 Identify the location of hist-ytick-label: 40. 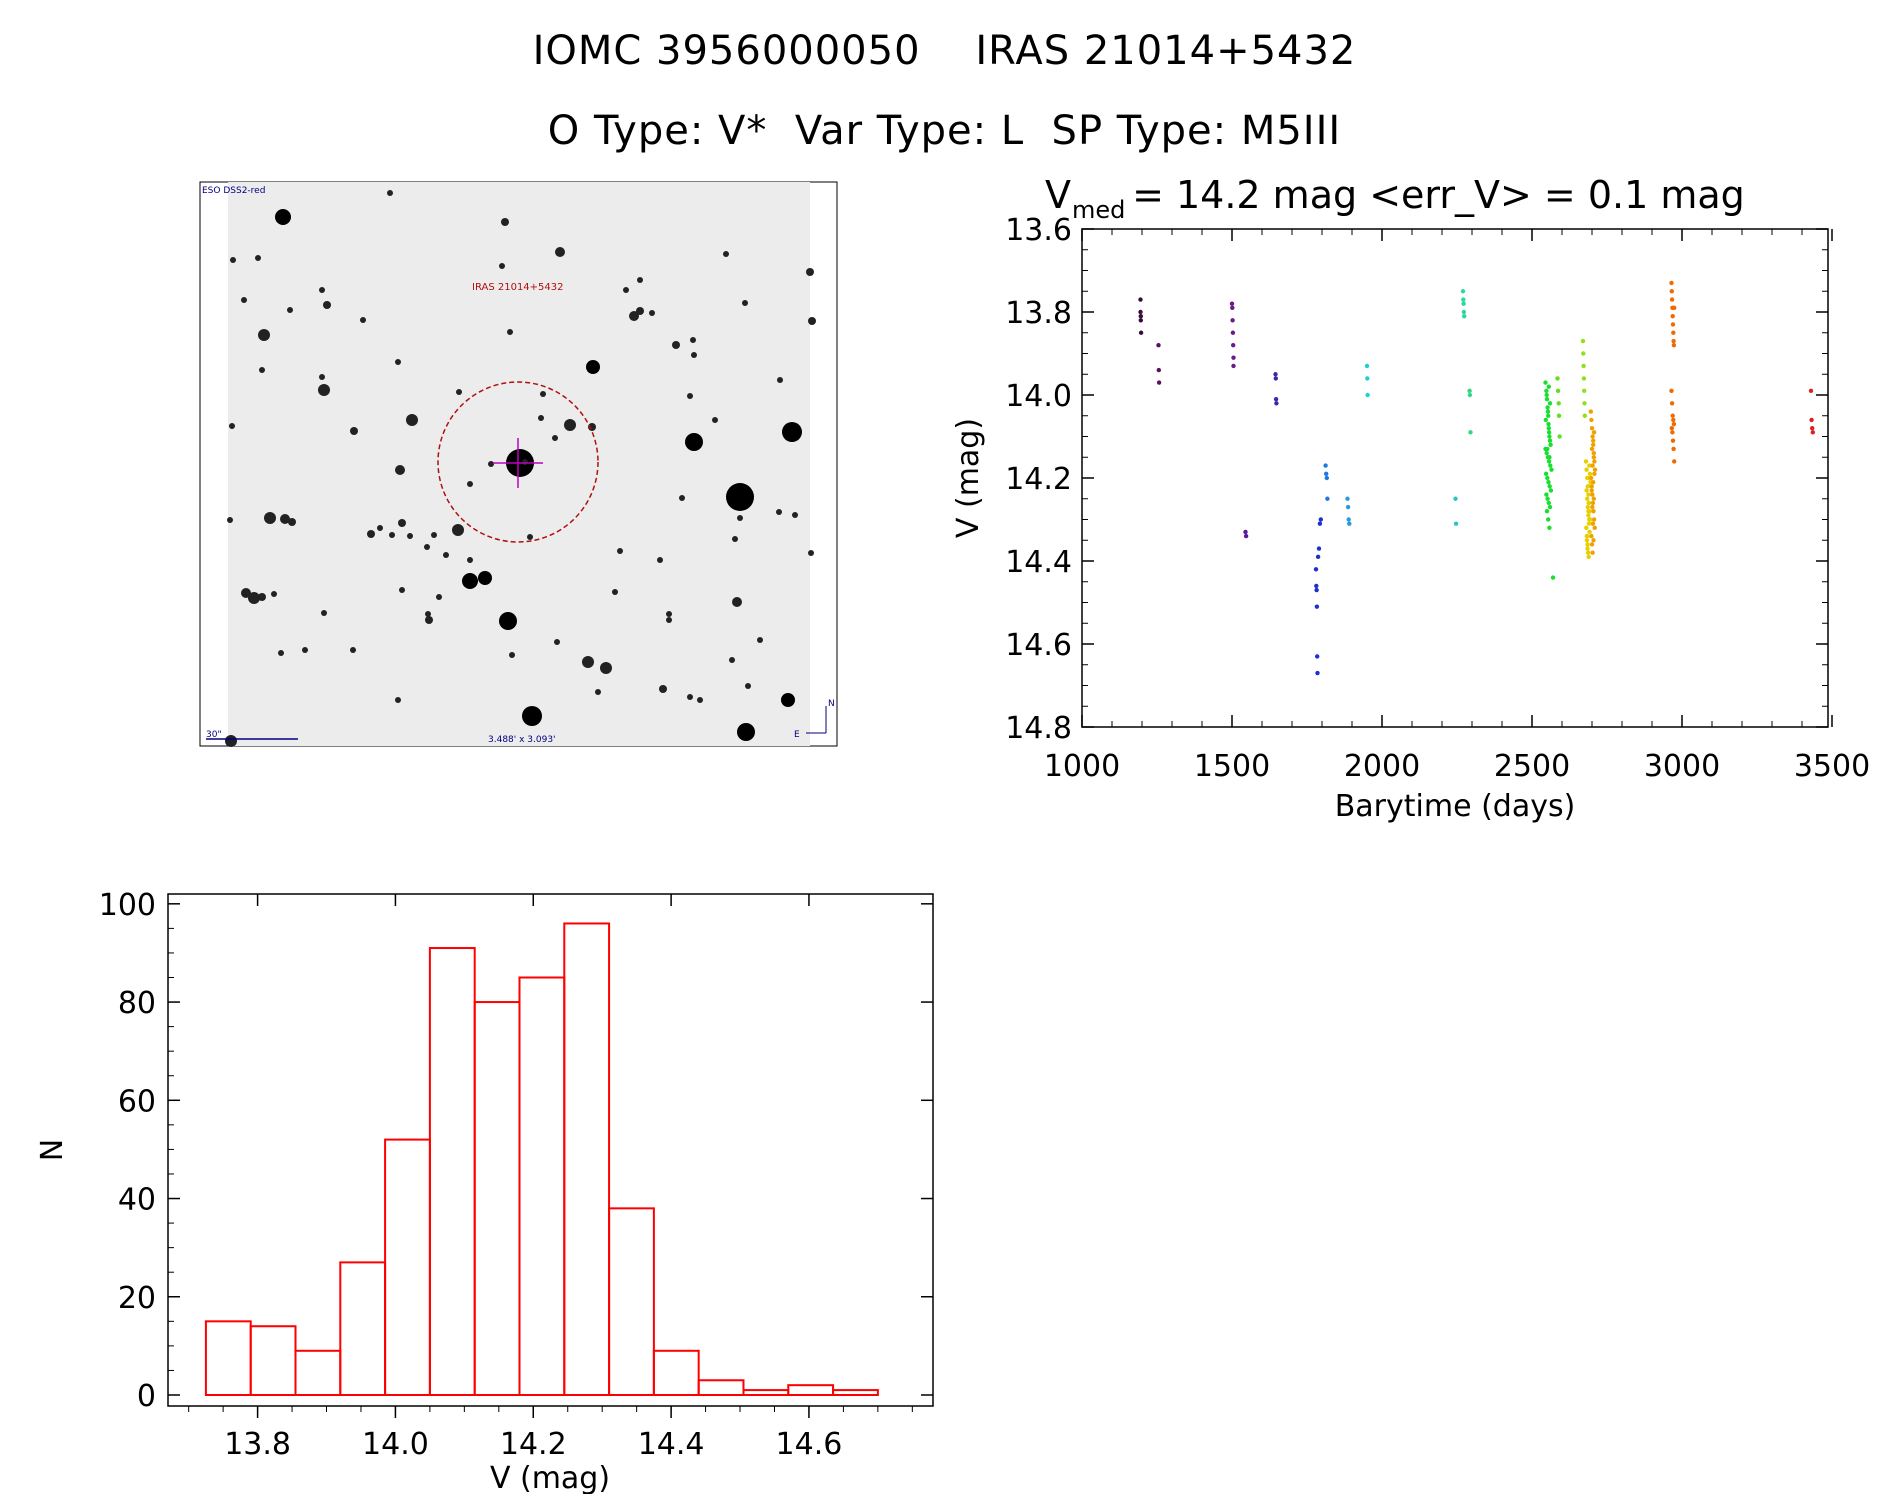
(137, 1200).